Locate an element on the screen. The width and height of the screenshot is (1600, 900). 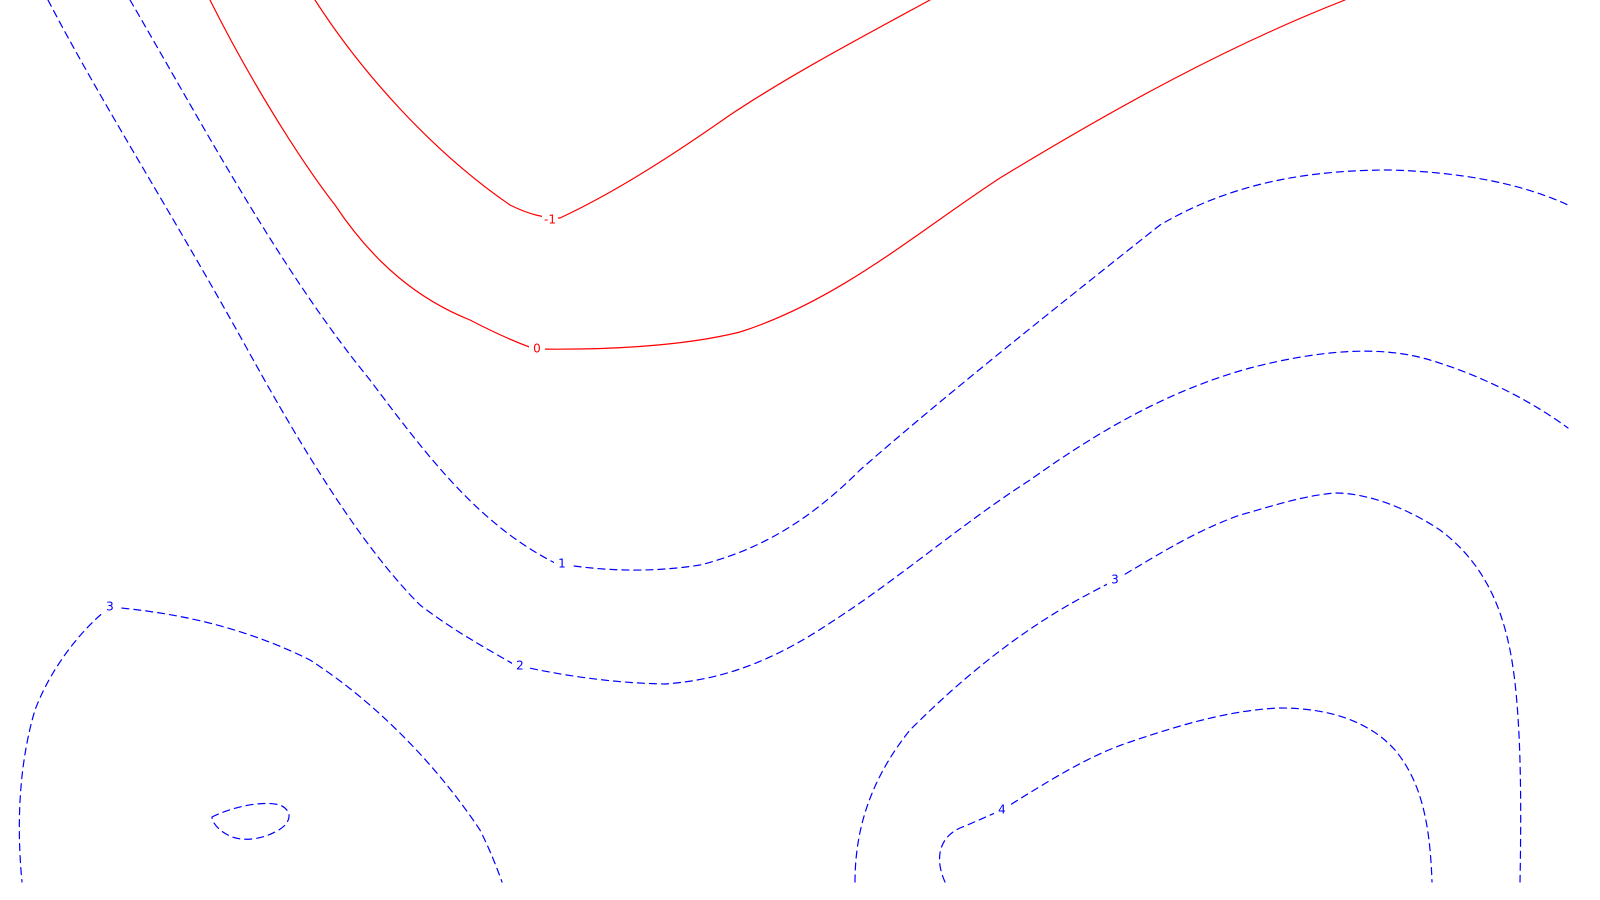
contour-label--1-0a: -1 is located at coordinates (550, 220).